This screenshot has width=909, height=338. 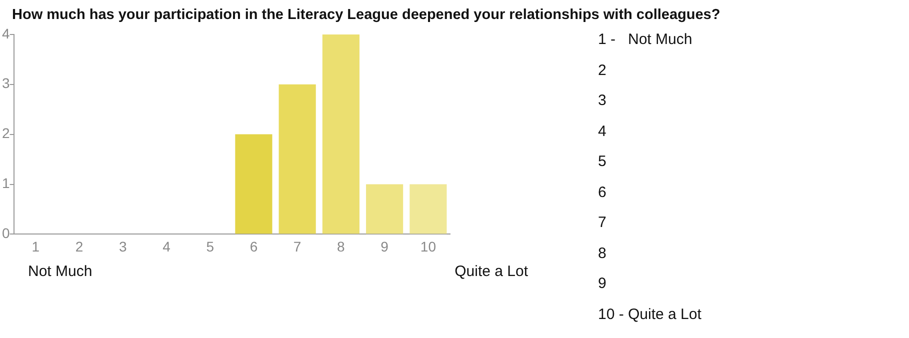 What do you see at coordinates (6, 33) in the screenshot?
I see `y-tick-label: 4` at bounding box center [6, 33].